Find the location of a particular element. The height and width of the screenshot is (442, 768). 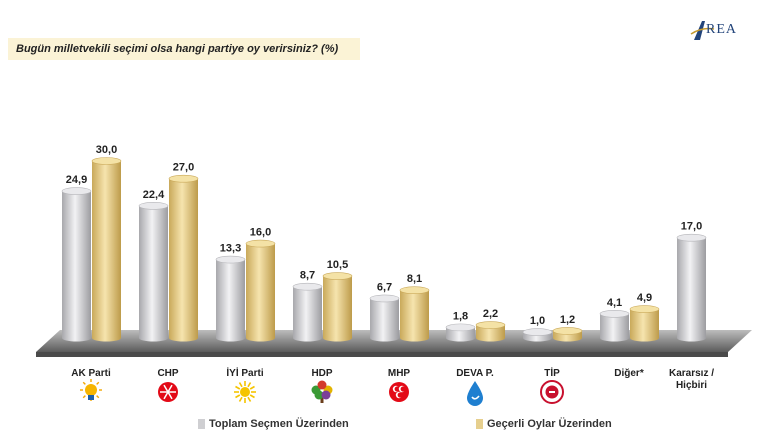

data-label-2-4: 8,1 is located at coordinates (414, 279).